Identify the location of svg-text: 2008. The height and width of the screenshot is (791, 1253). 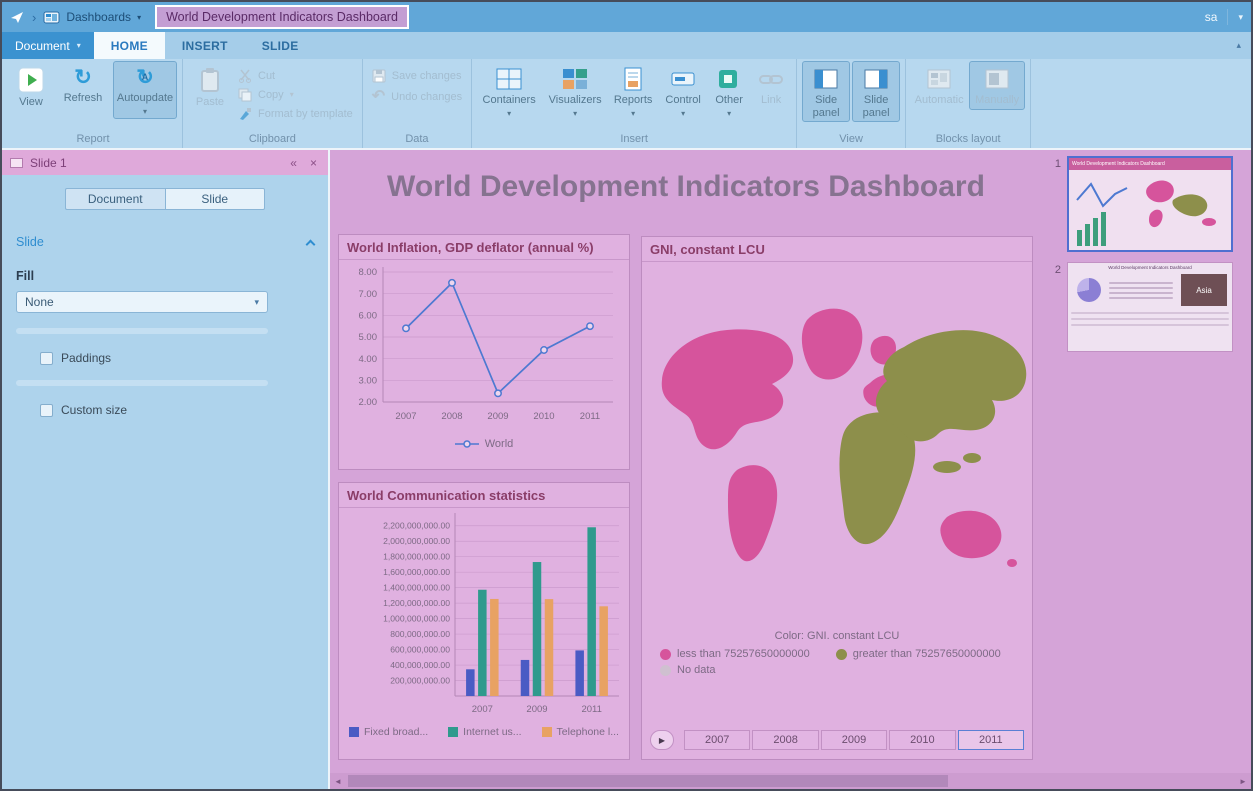
(451, 416).